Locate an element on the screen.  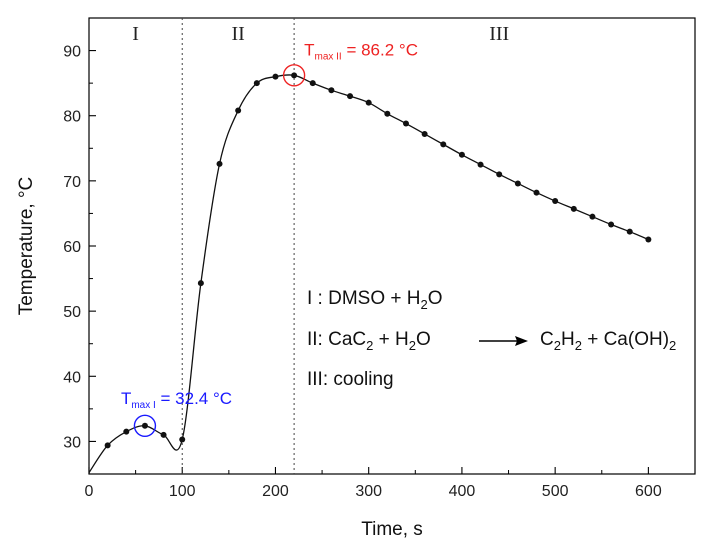
tmax-label: Tmax I = 32.4 °C is located at coordinates (176, 400).